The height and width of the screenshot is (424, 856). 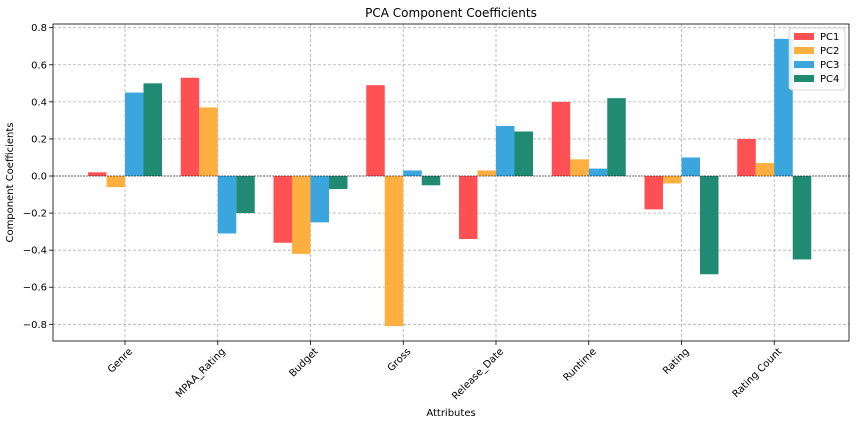 What do you see at coordinates (505, 151) in the screenshot?
I see `bar-pc3-release-date` at bounding box center [505, 151].